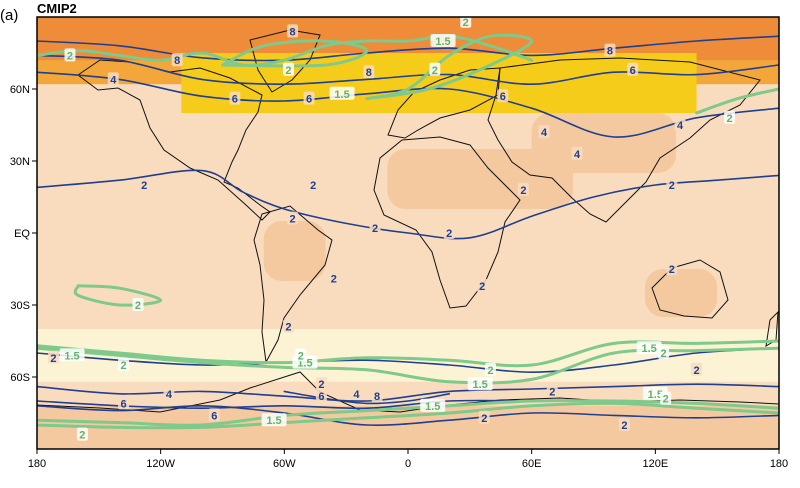  I want to click on contour-label: 4, so click(577, 153).